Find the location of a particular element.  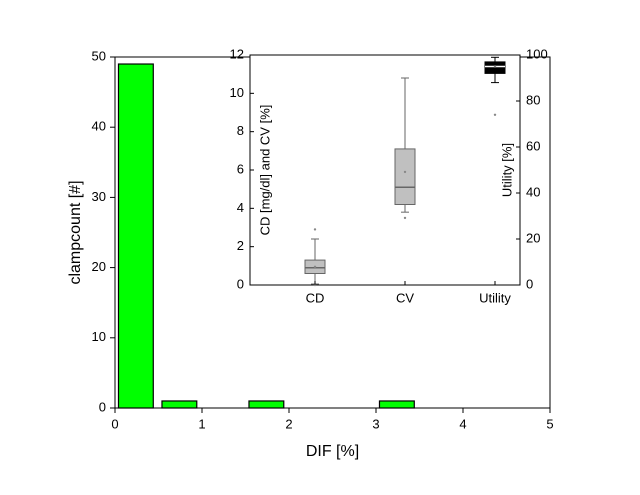

x-tick-label: 2 is located at coordinates (288, 423).